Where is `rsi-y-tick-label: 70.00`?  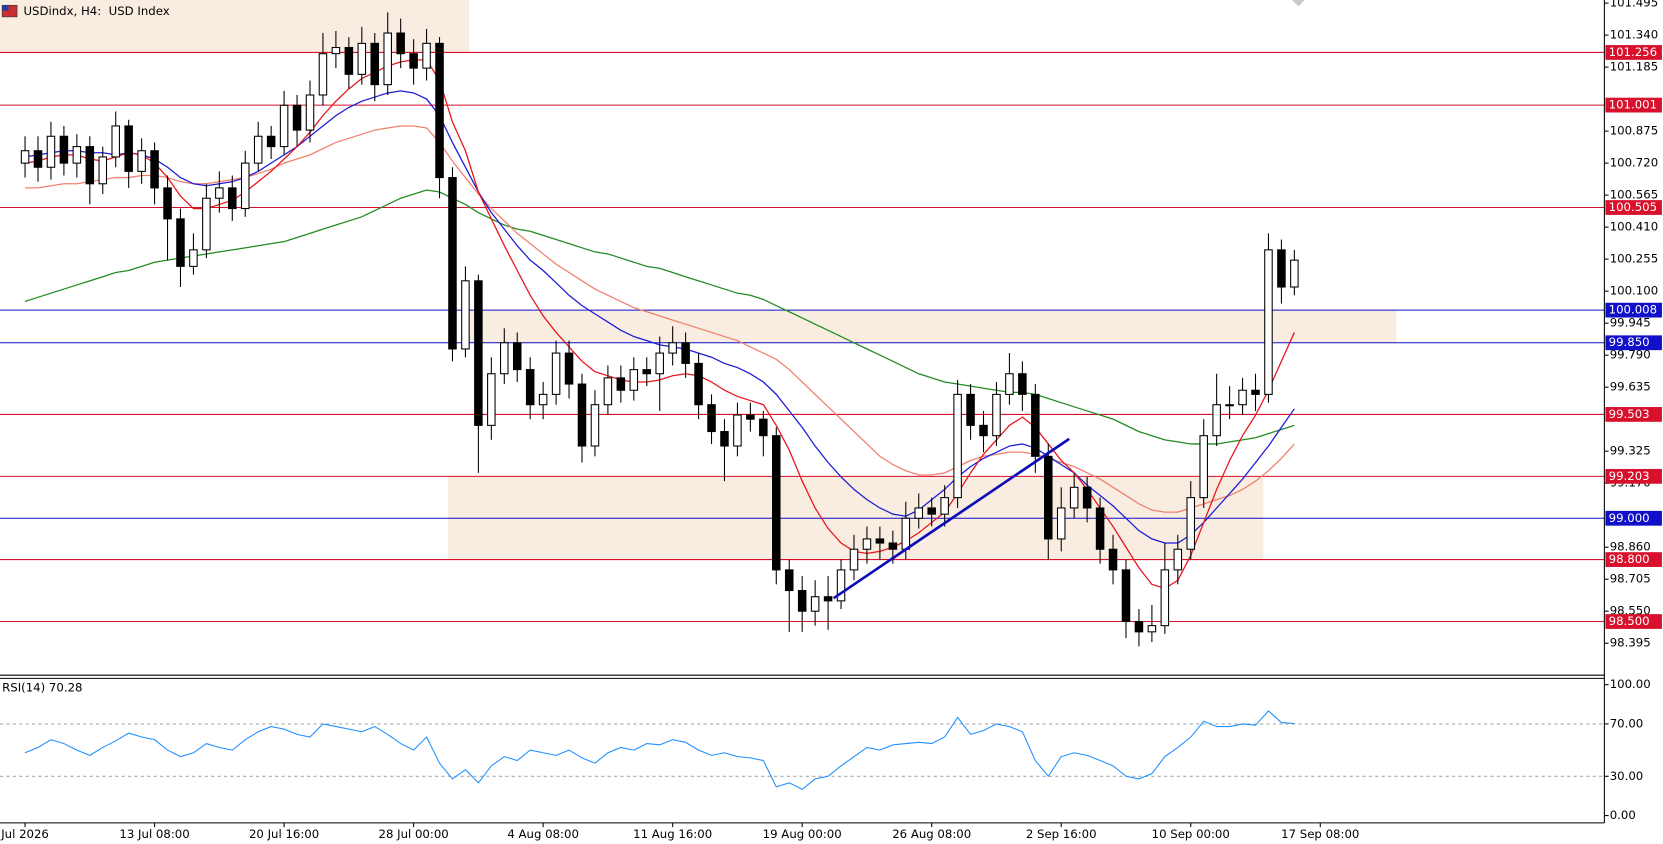 rsi-y-tick-label: 70.00 is located at coordinates (1627, 723).